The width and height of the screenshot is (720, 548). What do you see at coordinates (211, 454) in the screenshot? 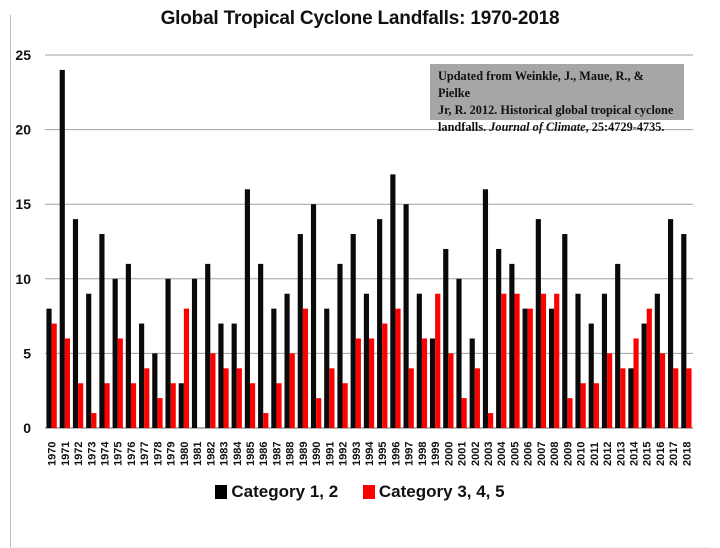
I see `x-tick-label: 1982` at bounding box center [211, 454].